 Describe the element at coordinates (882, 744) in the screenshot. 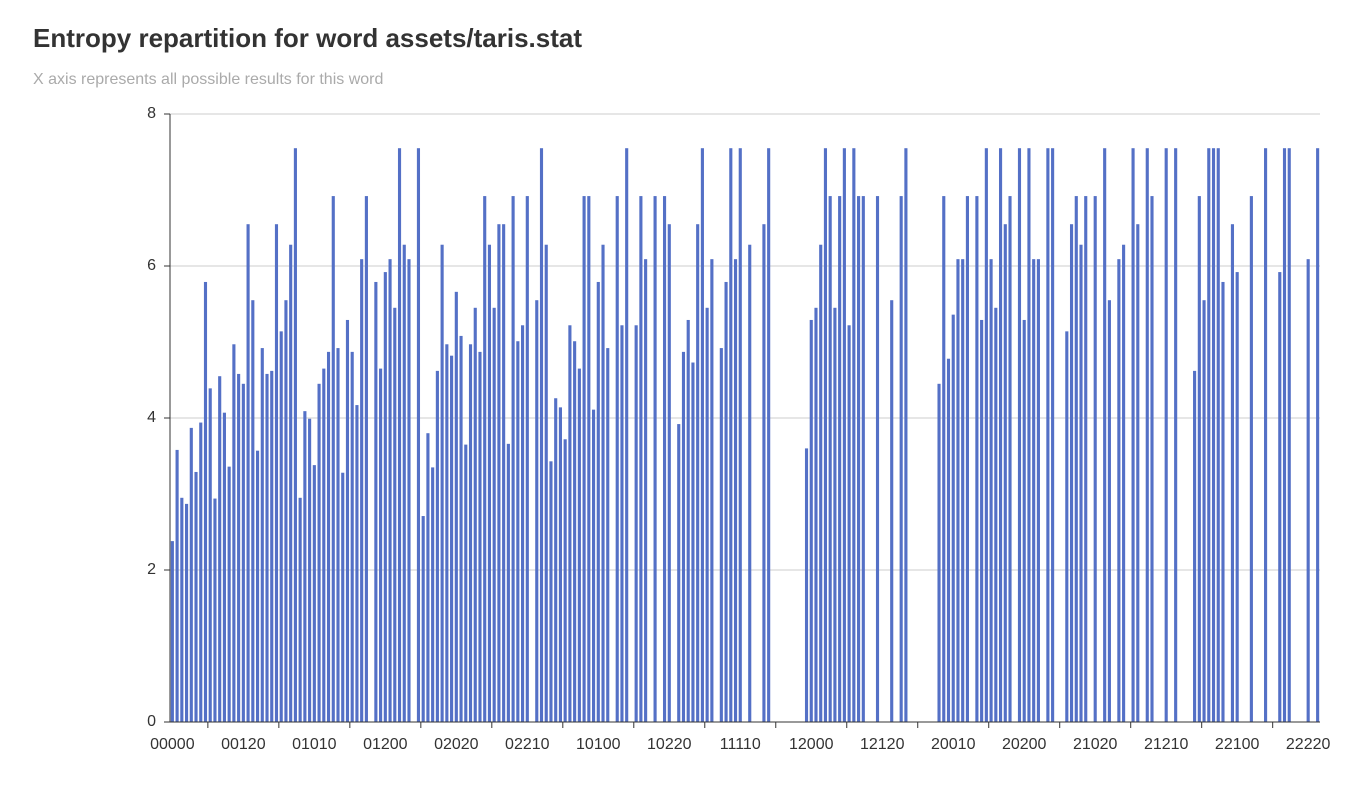

I see `x-tick-label: 12120` at that location.